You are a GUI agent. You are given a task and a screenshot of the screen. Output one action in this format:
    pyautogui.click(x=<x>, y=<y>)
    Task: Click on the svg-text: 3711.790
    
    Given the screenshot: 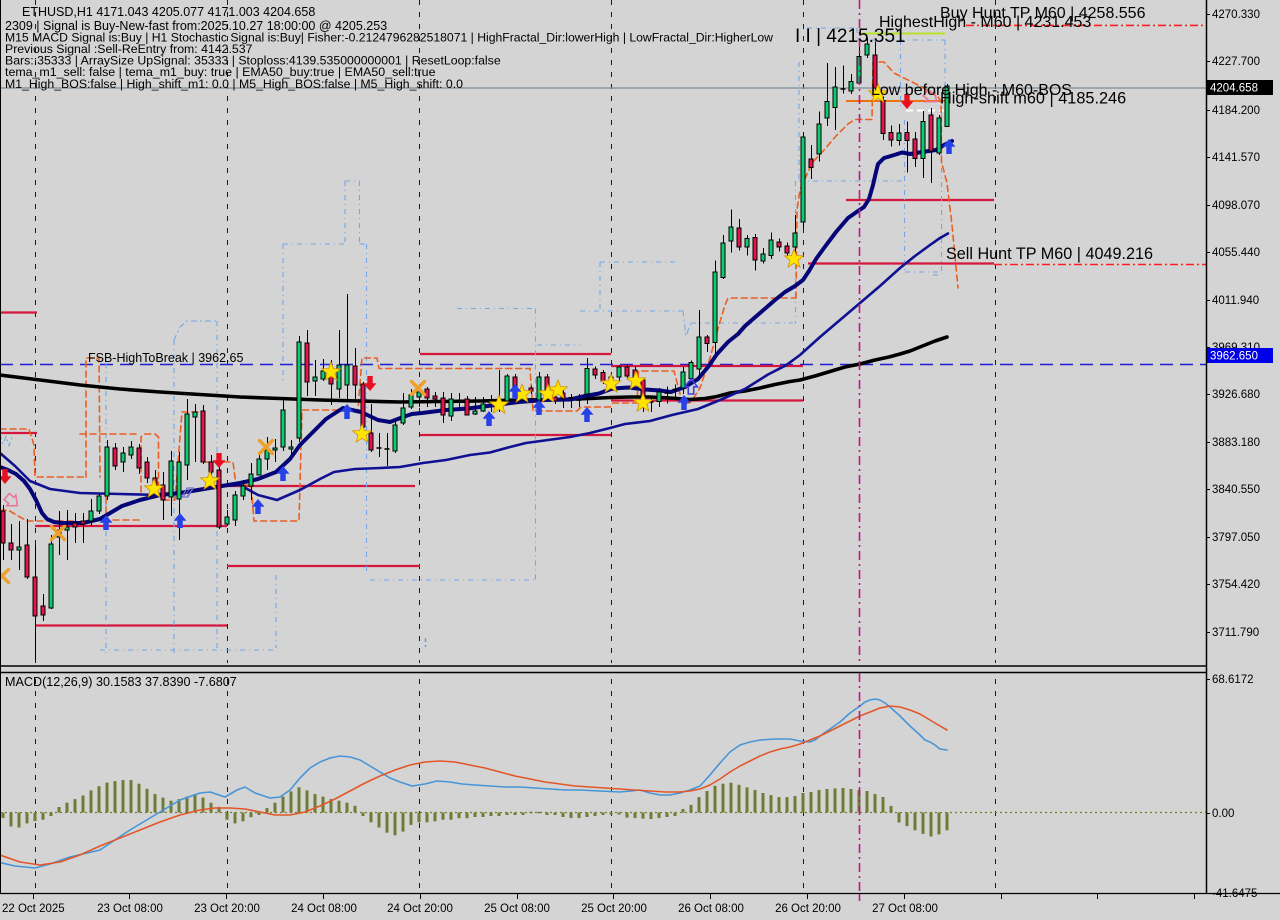 What is the action you would take?
    pyautogui.click(x=1235, y=633)
    